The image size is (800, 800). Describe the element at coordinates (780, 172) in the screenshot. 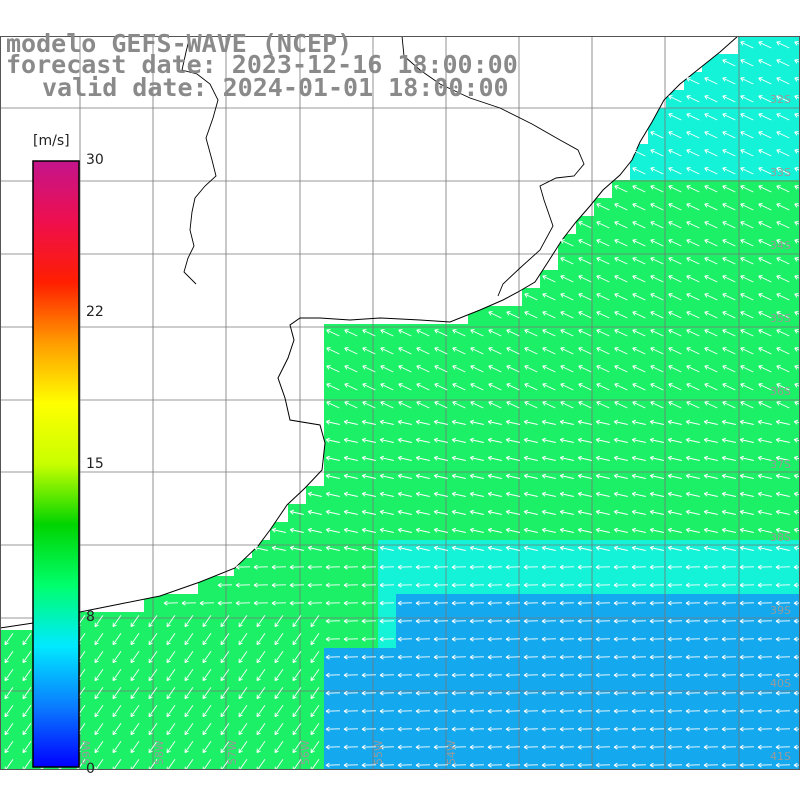

I see `lat-label: 33S` at that location.